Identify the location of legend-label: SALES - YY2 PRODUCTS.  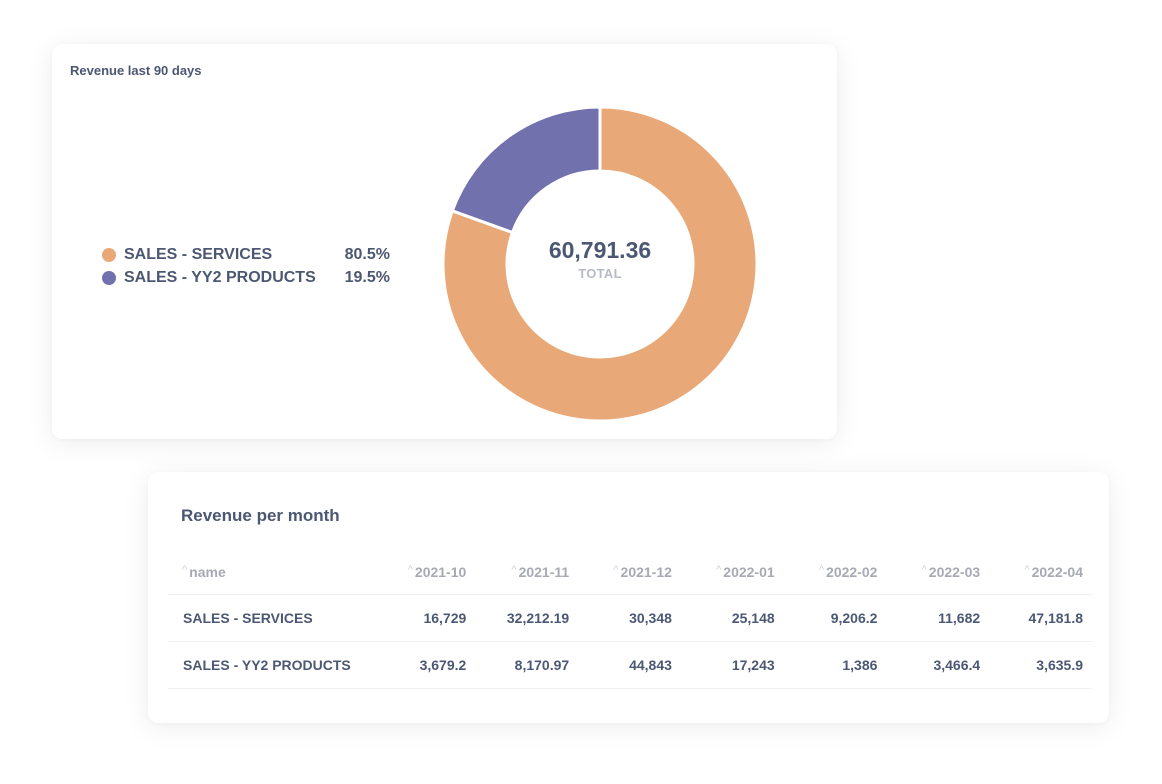
(220, 277).